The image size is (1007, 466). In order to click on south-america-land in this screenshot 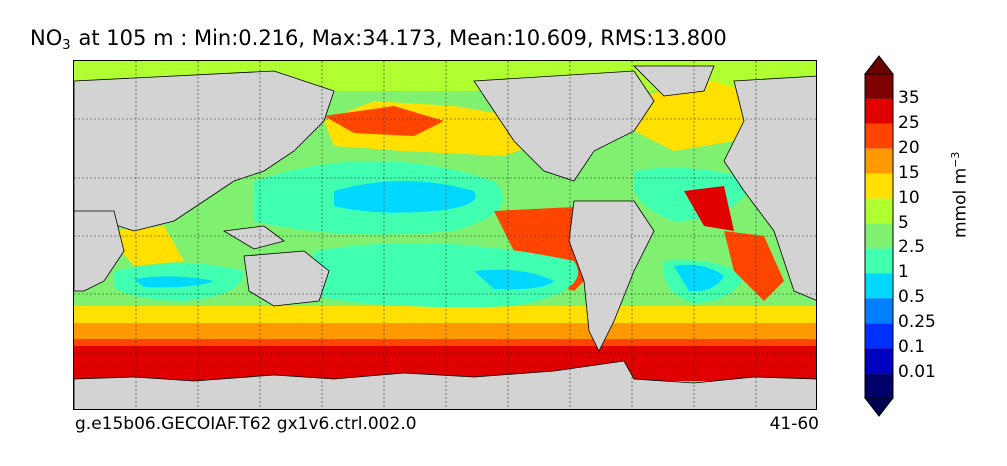, I will do `click(611, 276)`.